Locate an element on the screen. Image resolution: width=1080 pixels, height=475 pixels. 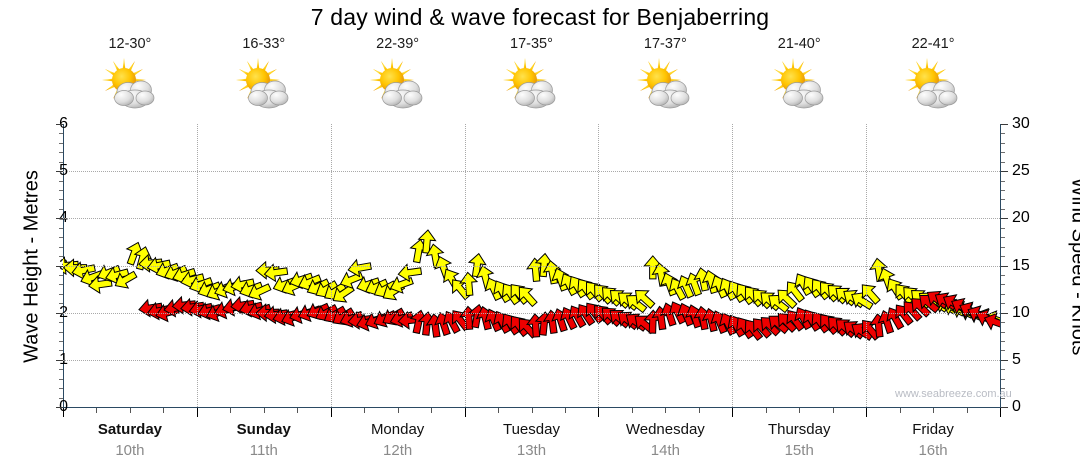
day-header-wednesday: 17-37° is located at coordinates (665, 80).